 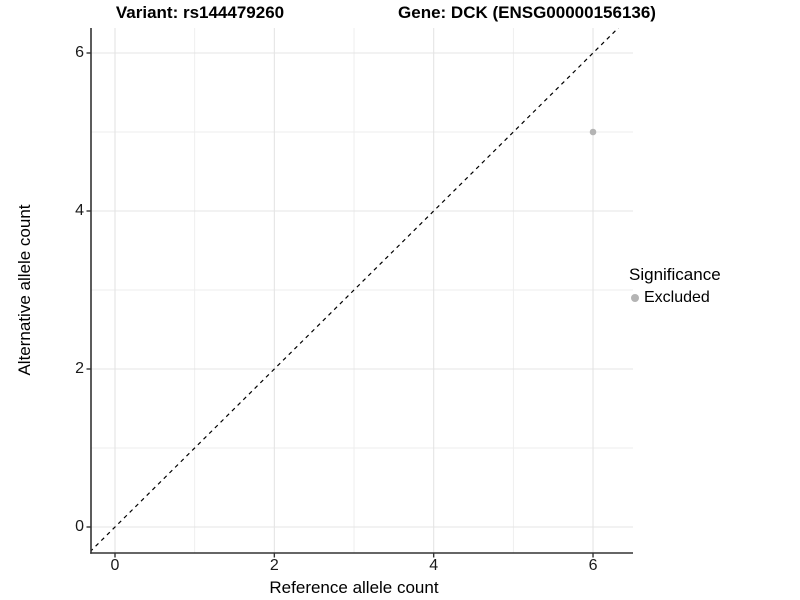 What do you see at coordinates (675, 274) in the screenshot?
I see `legend-title: Significance` at bounding box center [675, 274].